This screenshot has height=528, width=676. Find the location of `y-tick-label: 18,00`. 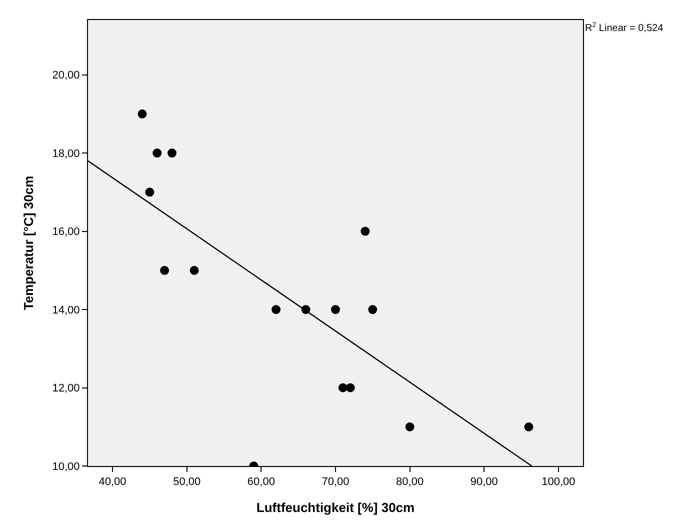

y-tick-label: 18,00 is located at coordinates (66, 154).